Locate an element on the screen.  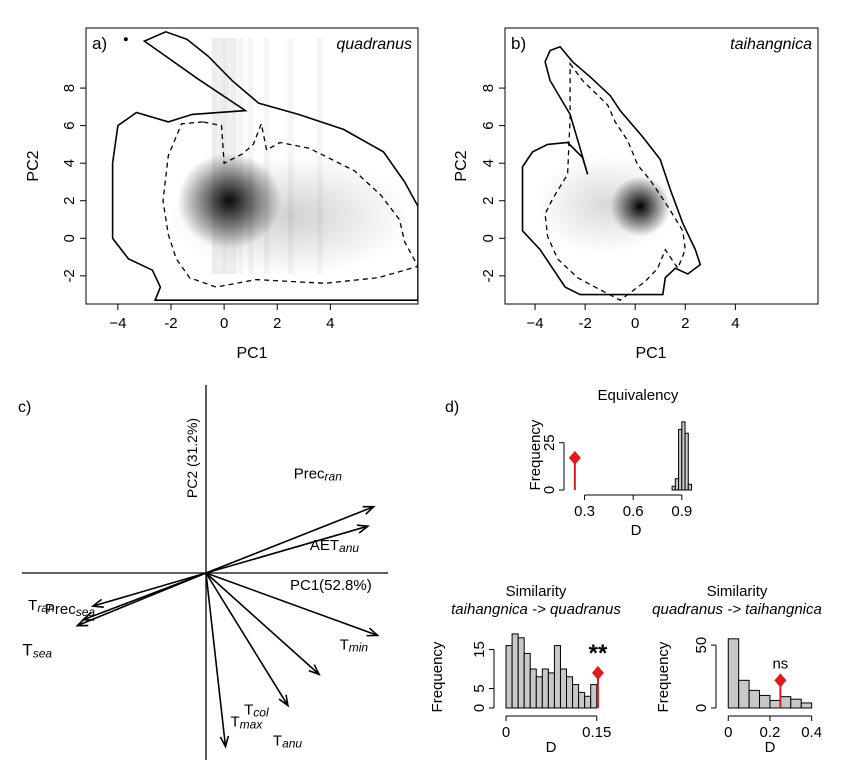
y-tick-label: 5 is located at coordinates (479, 688).